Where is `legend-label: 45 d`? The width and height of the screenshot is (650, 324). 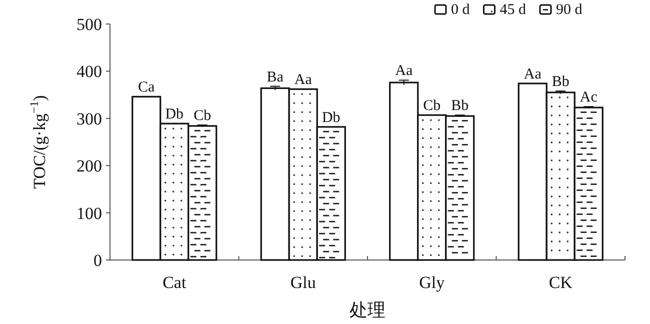
legend-label: 45 d is located at coordinates (513, 10).